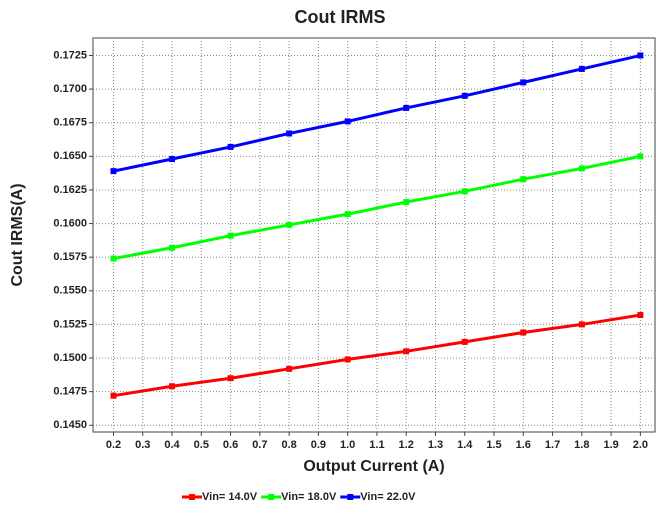 The height and width of the screenshot is (513, 662). What do you see at coordinates (610, 445) in the screenshot?
I see `x-tick-label: 1.9` at bounding box center [610, 445].